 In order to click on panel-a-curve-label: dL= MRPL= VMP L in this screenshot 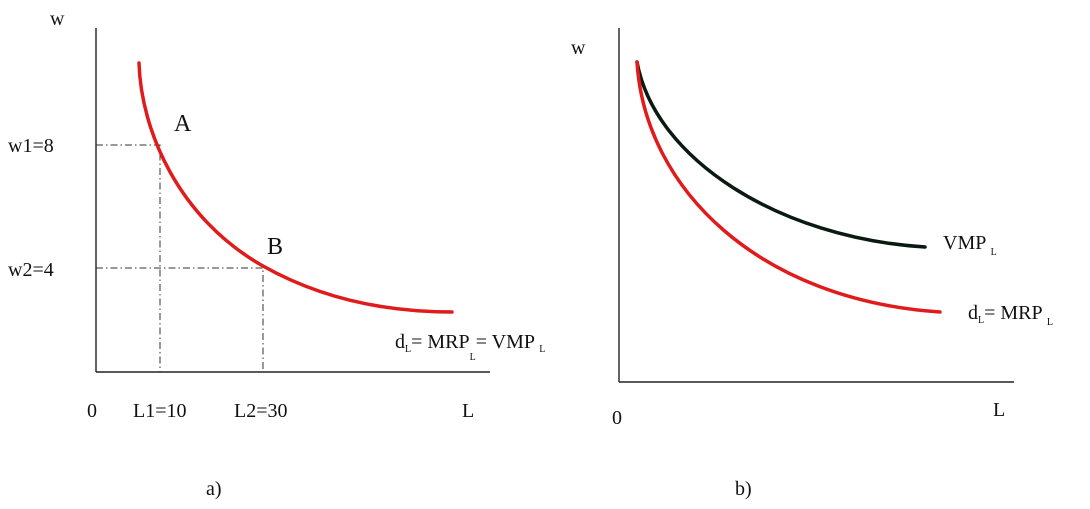, I will do `click(470, 347)`.